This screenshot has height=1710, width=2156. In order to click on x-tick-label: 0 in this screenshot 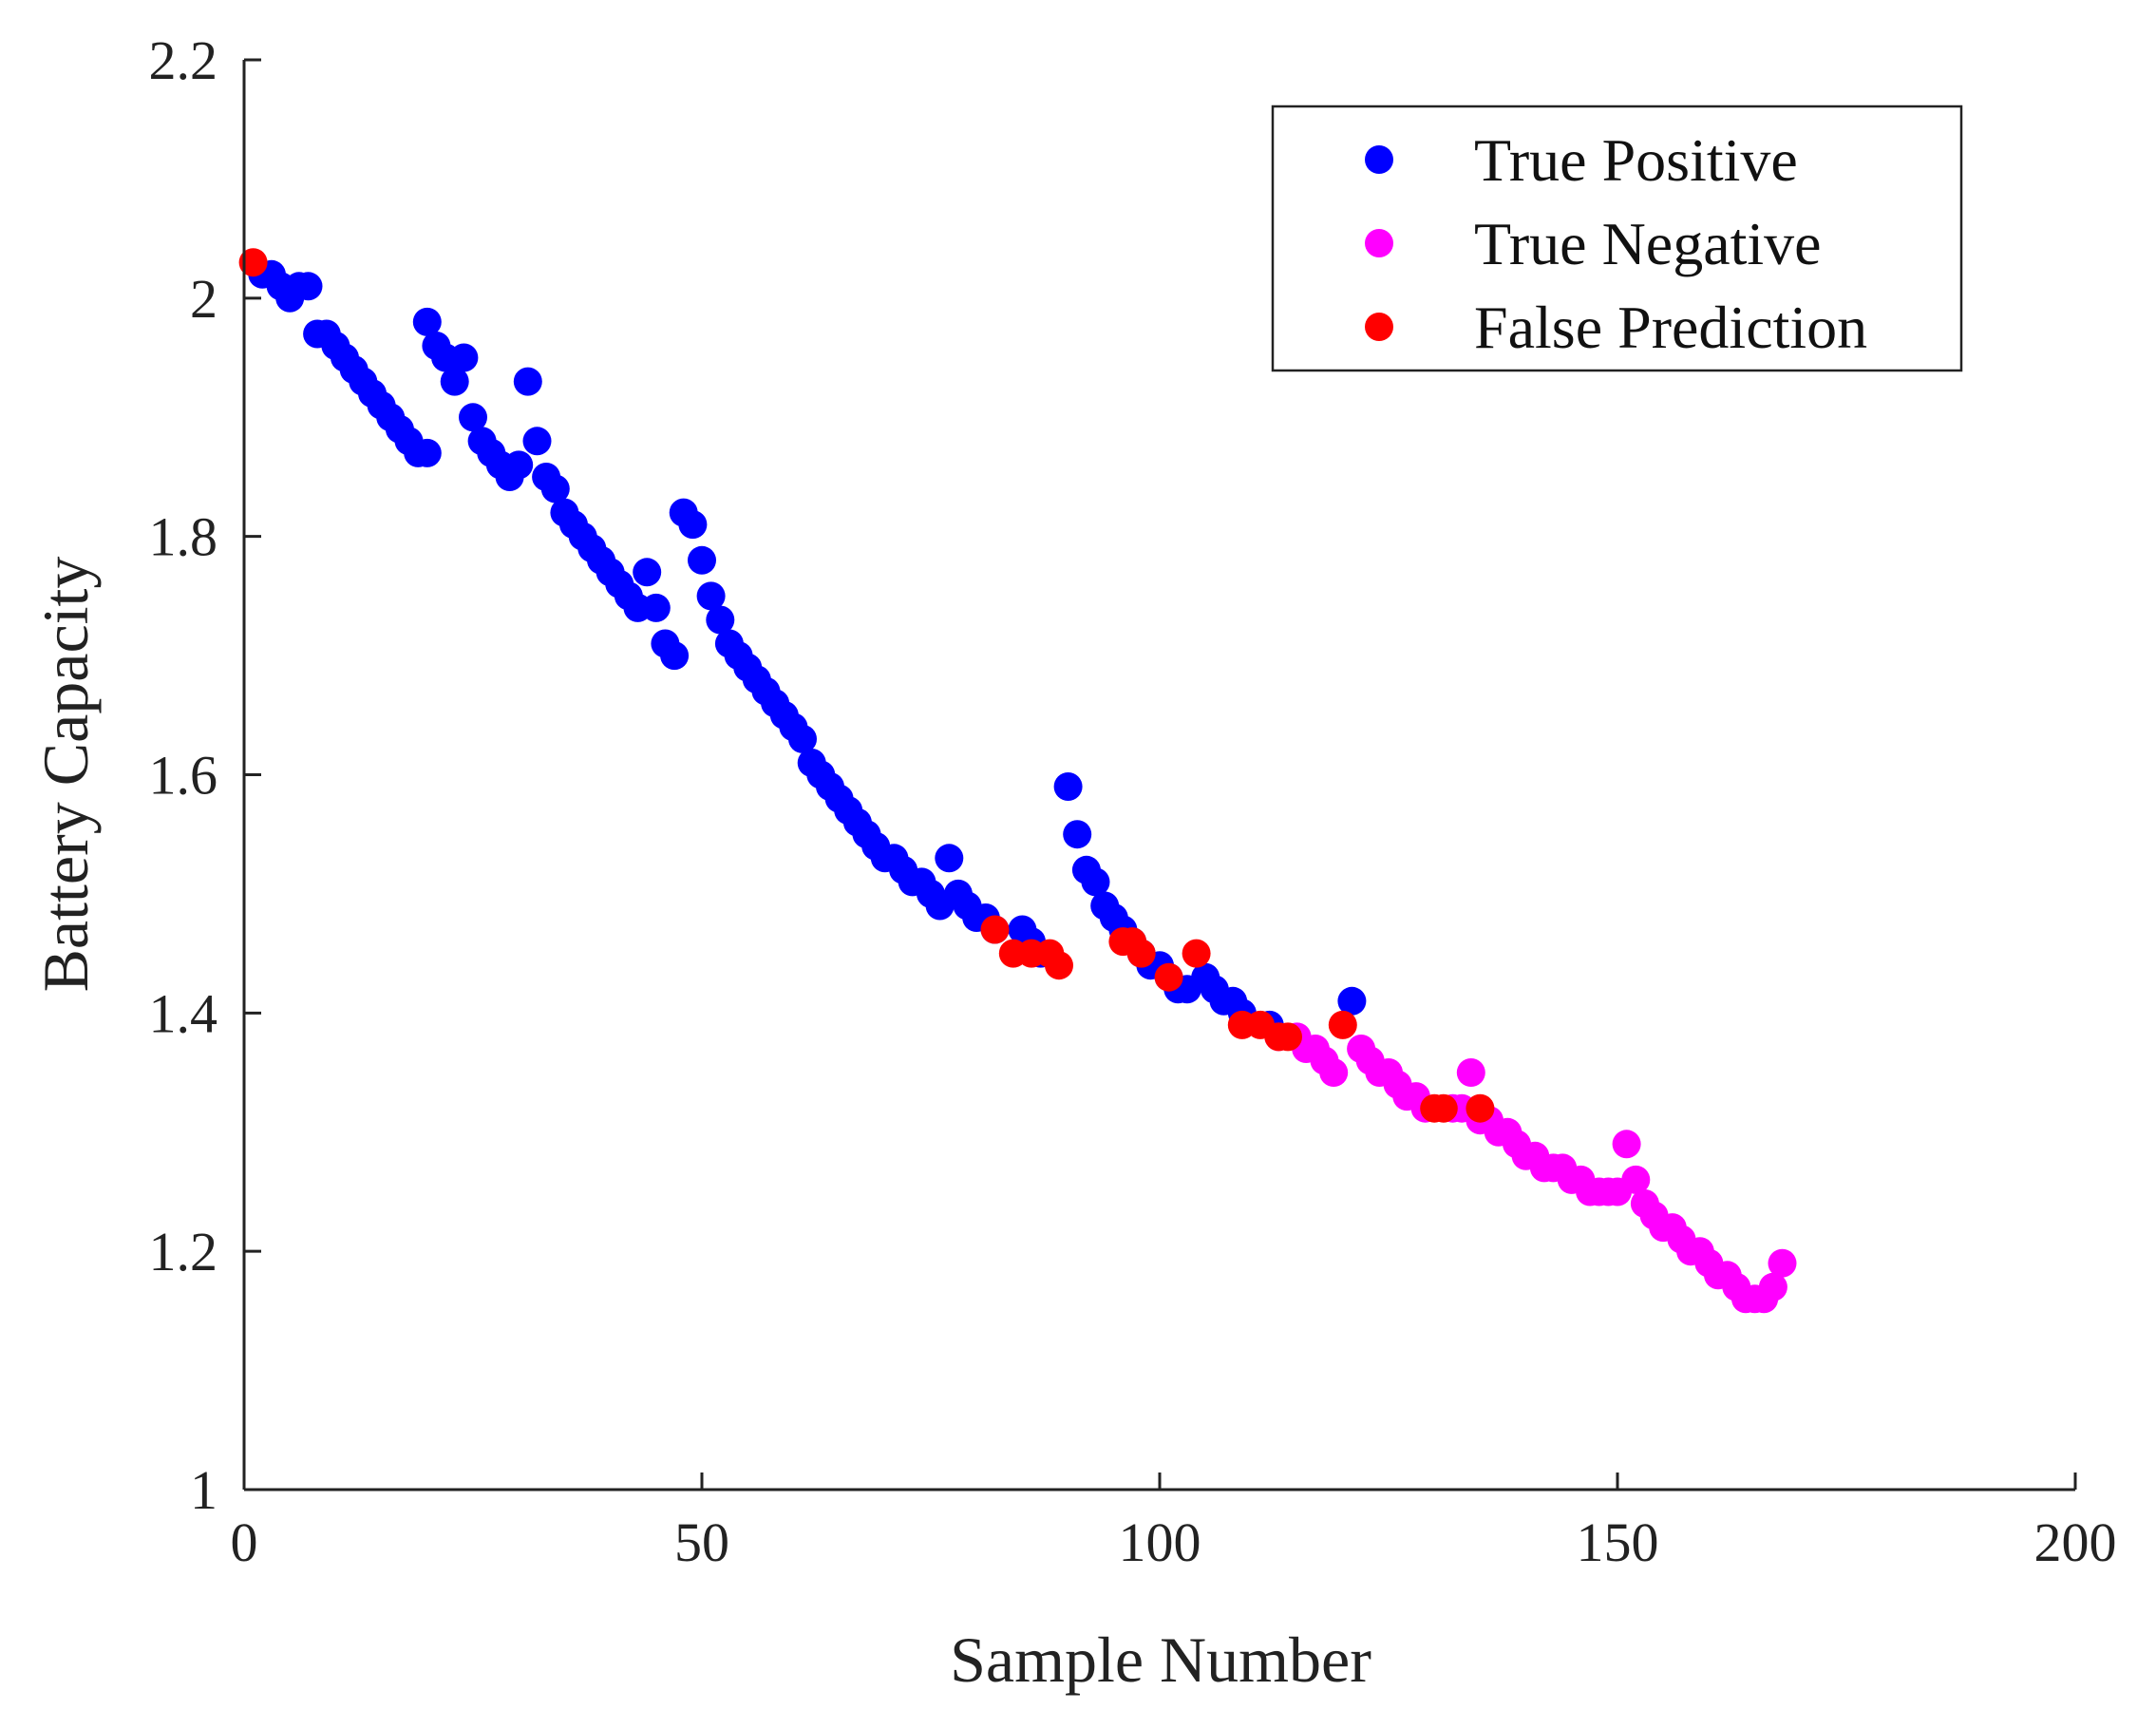, I will do `click(245, 1542)`.